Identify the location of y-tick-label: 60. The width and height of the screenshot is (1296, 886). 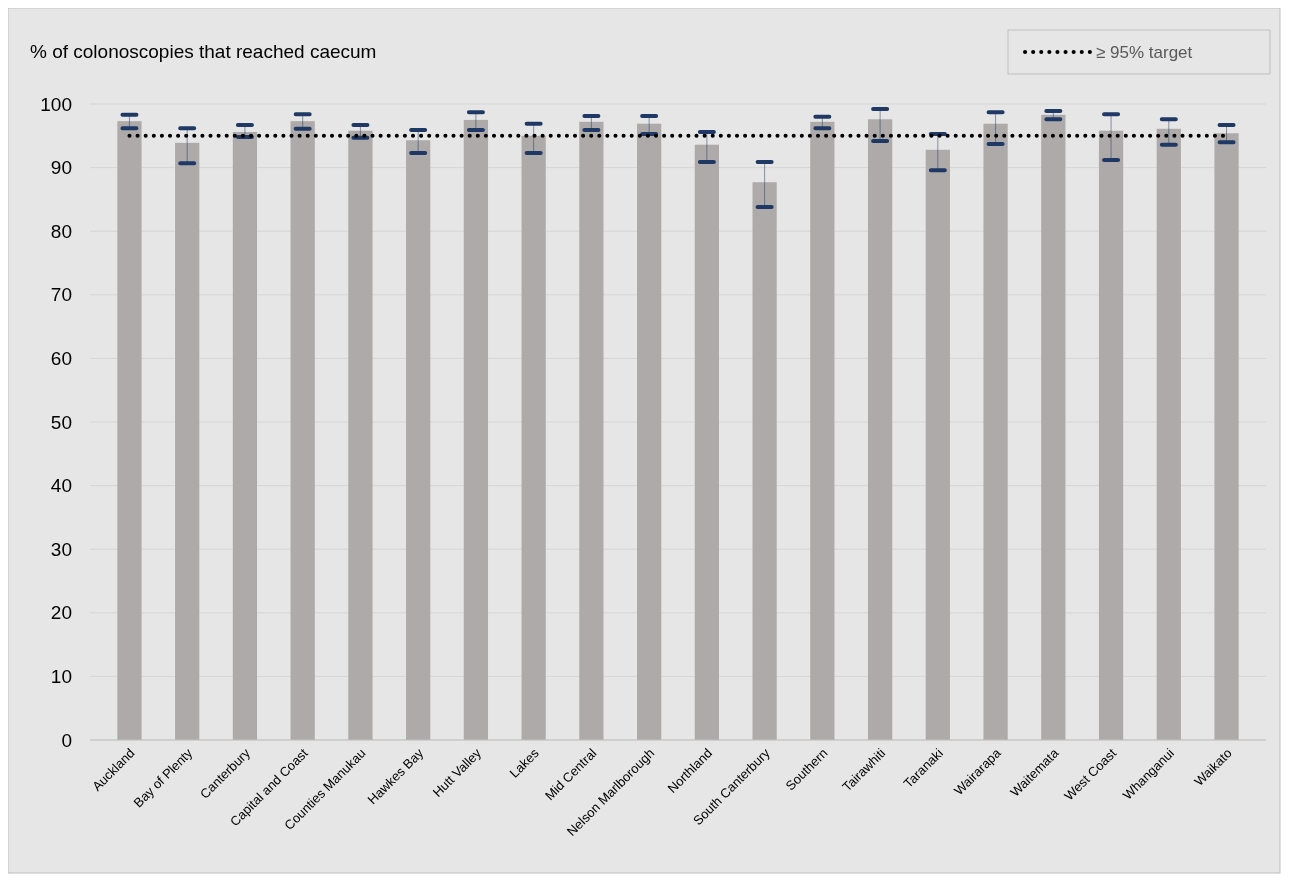
(61, 359).